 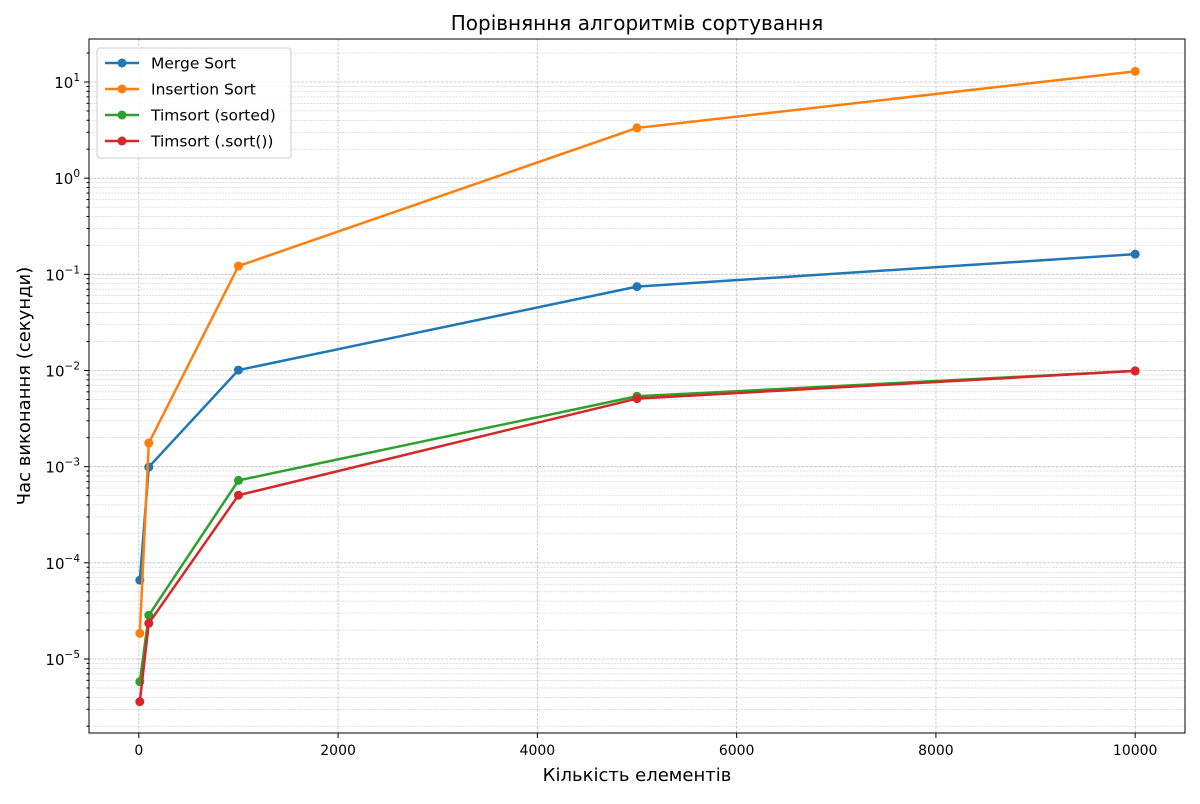 I want to click on y-tick-label: 10⁻³, so click(x=62, y=467).